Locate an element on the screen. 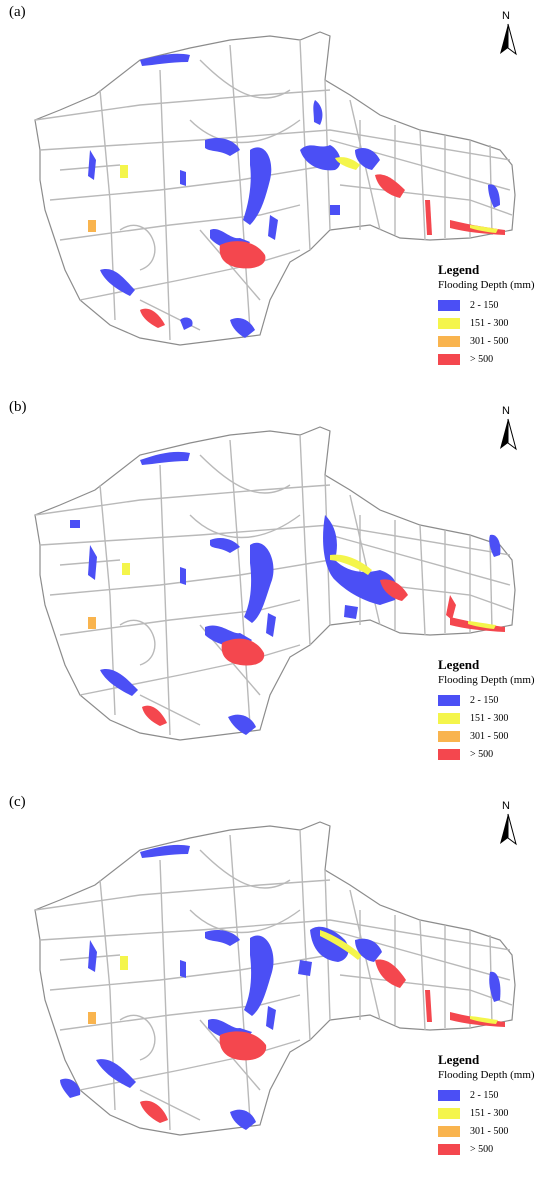 The width and height of the screenshot is (550, 1185). legend-subtitle: Flooding Depth (mm) is located at coordinates (486, 1075).